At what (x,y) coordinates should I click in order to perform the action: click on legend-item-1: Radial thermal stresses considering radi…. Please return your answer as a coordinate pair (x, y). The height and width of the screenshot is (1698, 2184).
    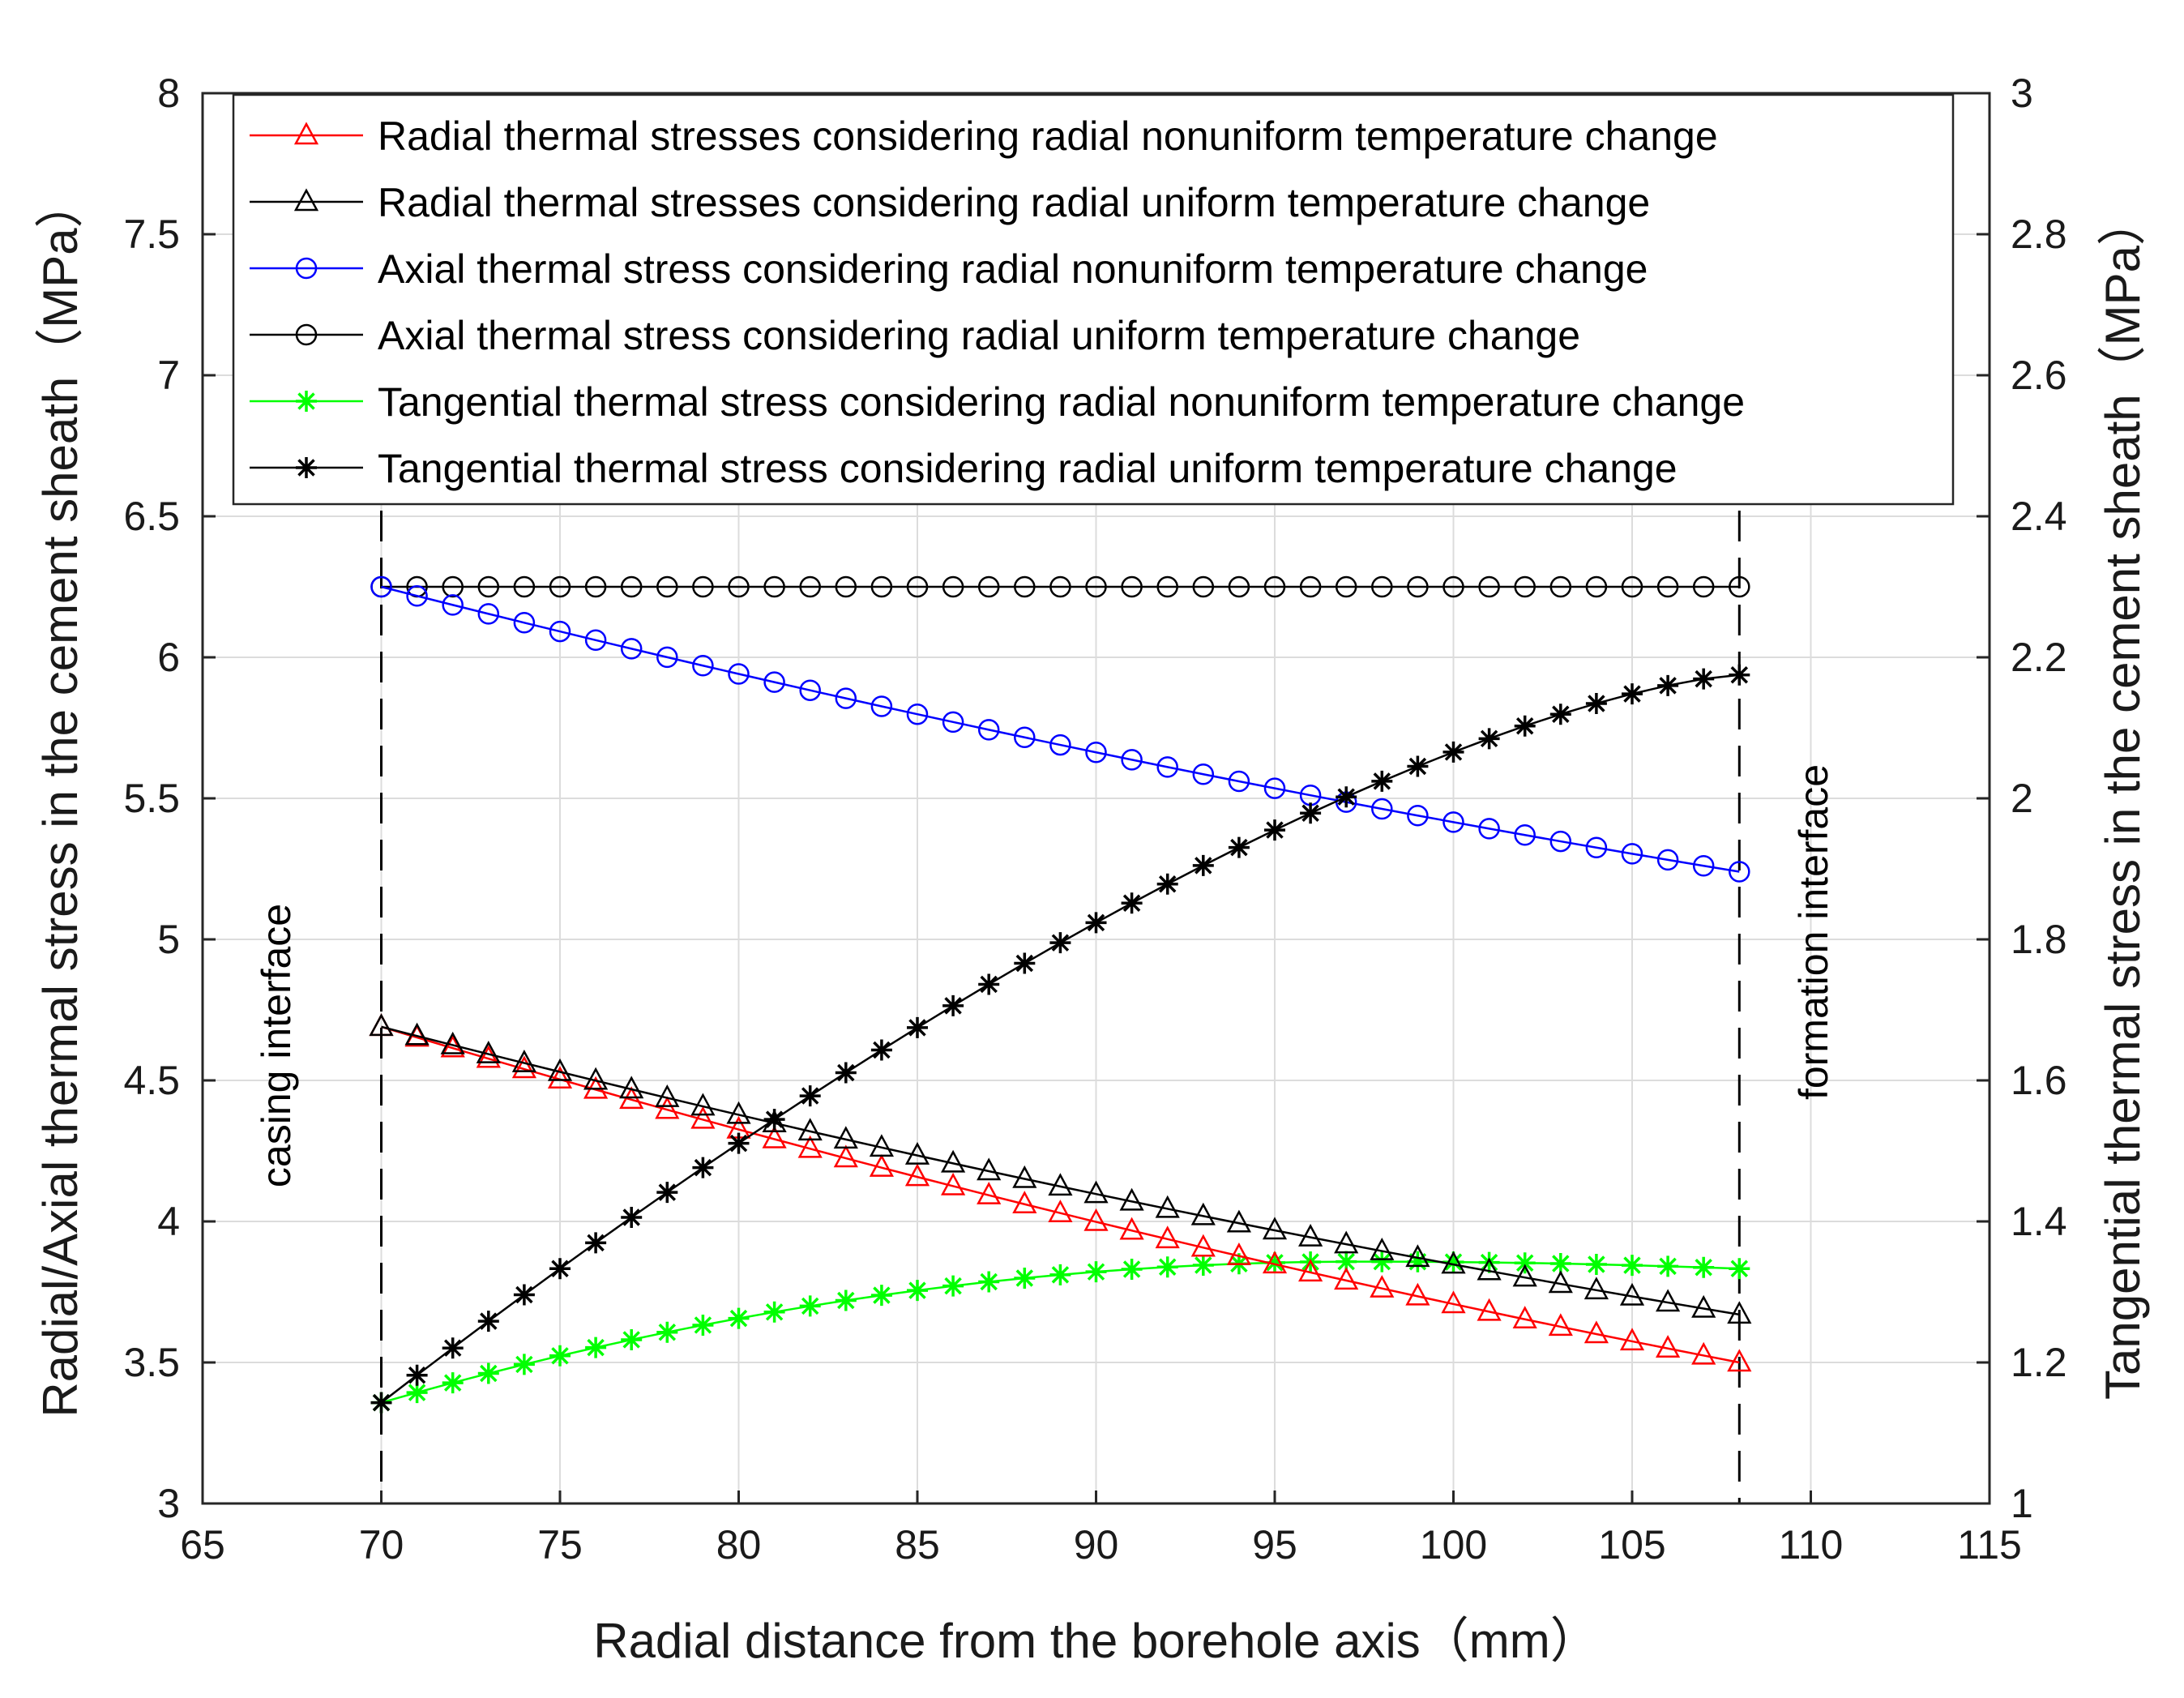
    Looking at the image, I should click on (984, 136).